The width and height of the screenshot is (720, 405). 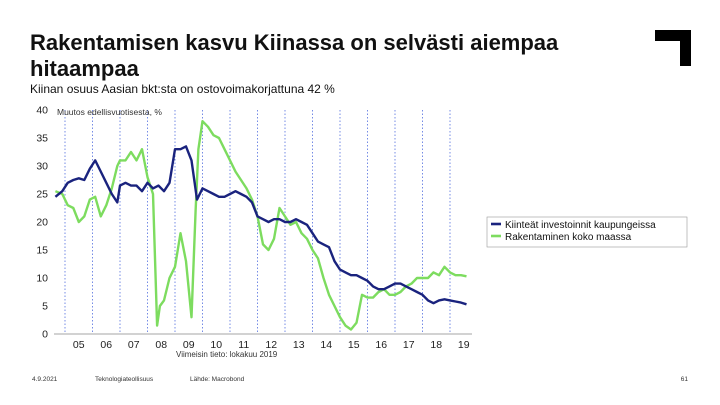 What do you see at coordinates (673, 48) in the screenshot?
I see `corner-logo-icon` at bounding box center [673, 48].